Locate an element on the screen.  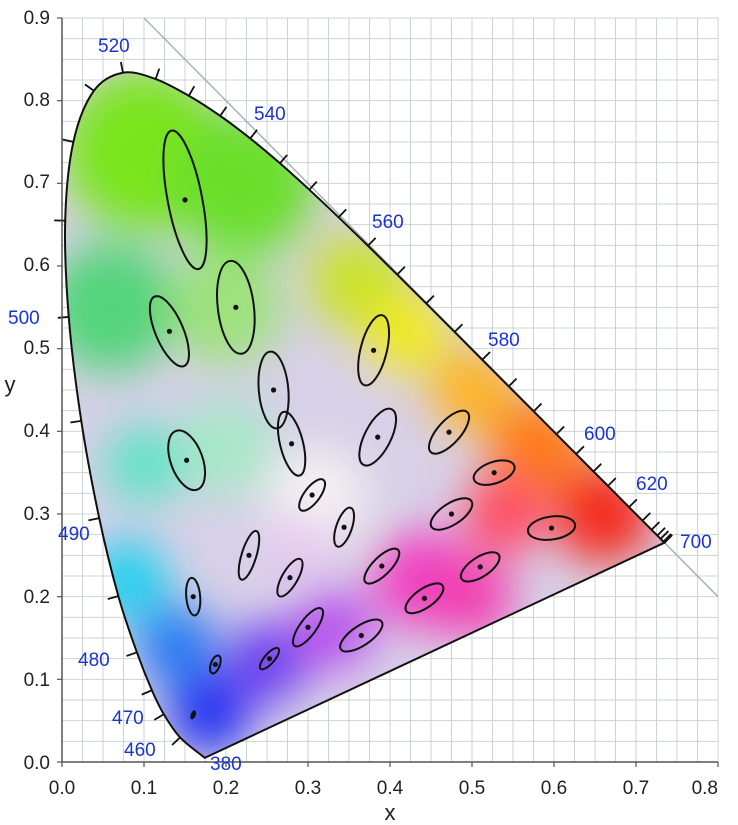
wavelength-label-540: 540 is located at coordinates (270, 114).